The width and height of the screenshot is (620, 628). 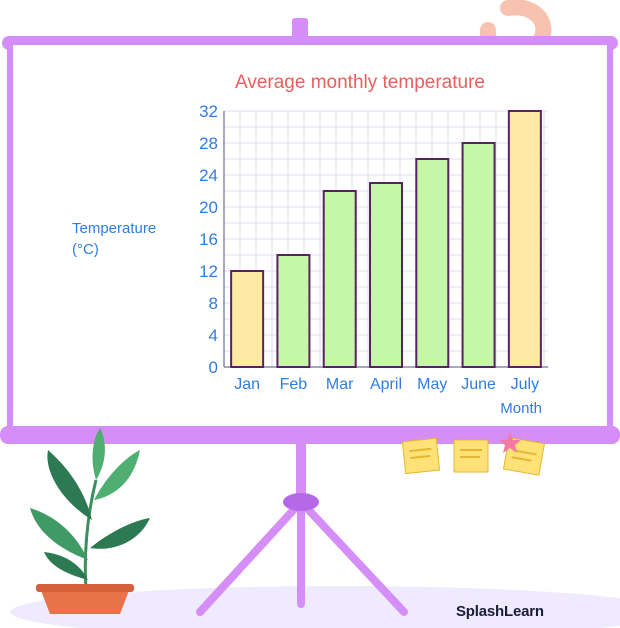 I want to click on bar-feb, so click(x=293, y=311).